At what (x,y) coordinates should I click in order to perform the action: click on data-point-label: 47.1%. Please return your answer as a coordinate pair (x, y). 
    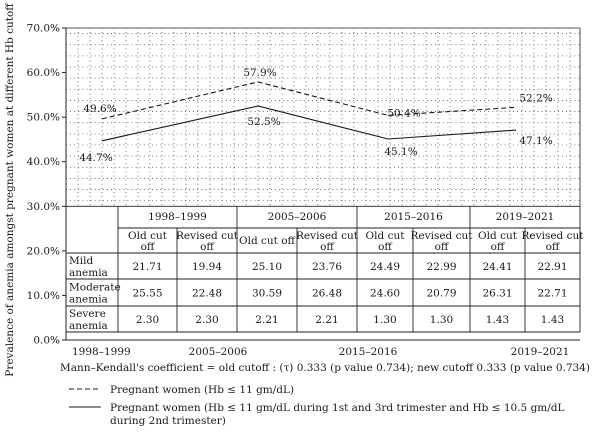
    Looking at the image, I should click on (535, 141).